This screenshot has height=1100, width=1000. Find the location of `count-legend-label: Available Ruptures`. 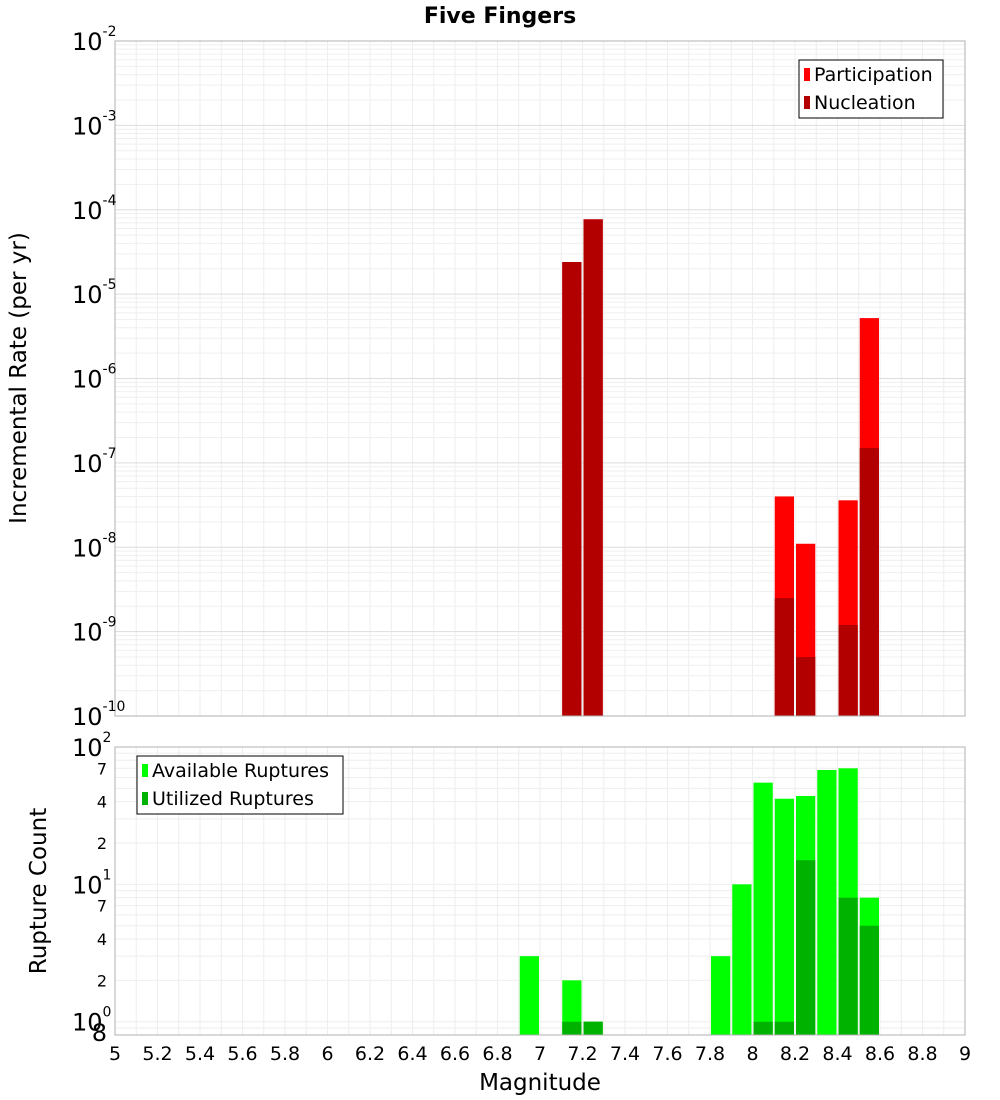

count-legend-label: Available Ruptures is located at coordinates (240, 771).